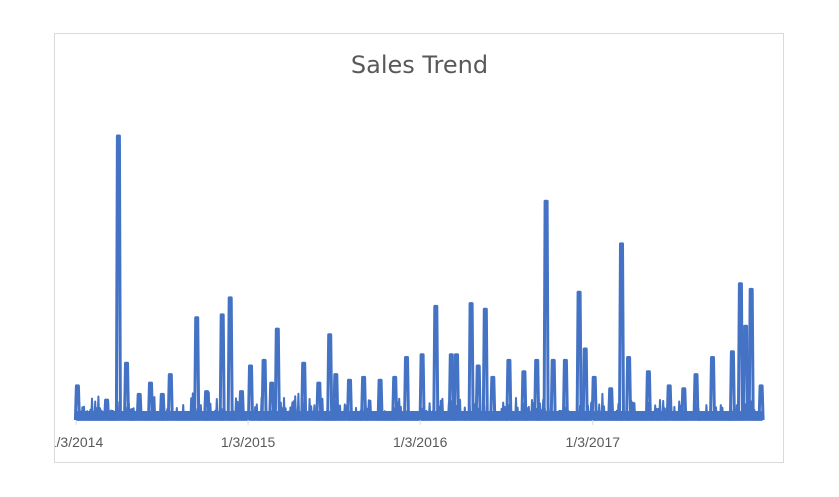 This screenshot has height=497, width=839. Describe the element at coordinates (593, 442) in the screenshot. I see `x-tick-label-3: 1/3/2017` at that location.